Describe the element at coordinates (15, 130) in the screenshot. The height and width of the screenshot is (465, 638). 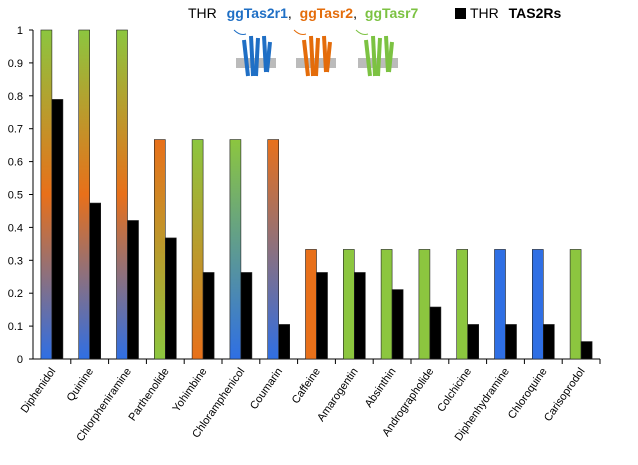
I see `y-tick-label: 0.7` at that location.